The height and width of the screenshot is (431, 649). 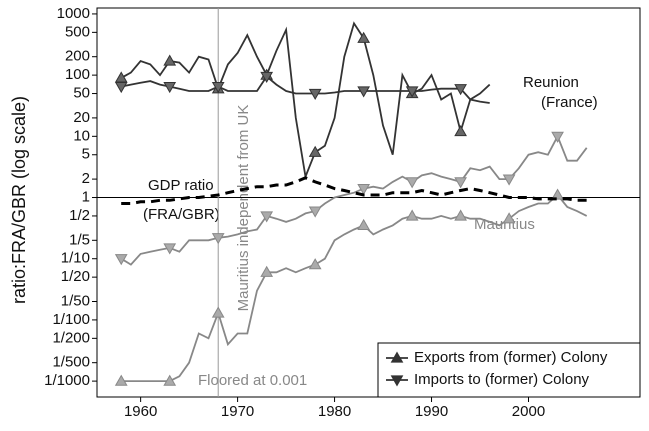 I want to click on y-tick-label: 100, so click(x=77, y=74).